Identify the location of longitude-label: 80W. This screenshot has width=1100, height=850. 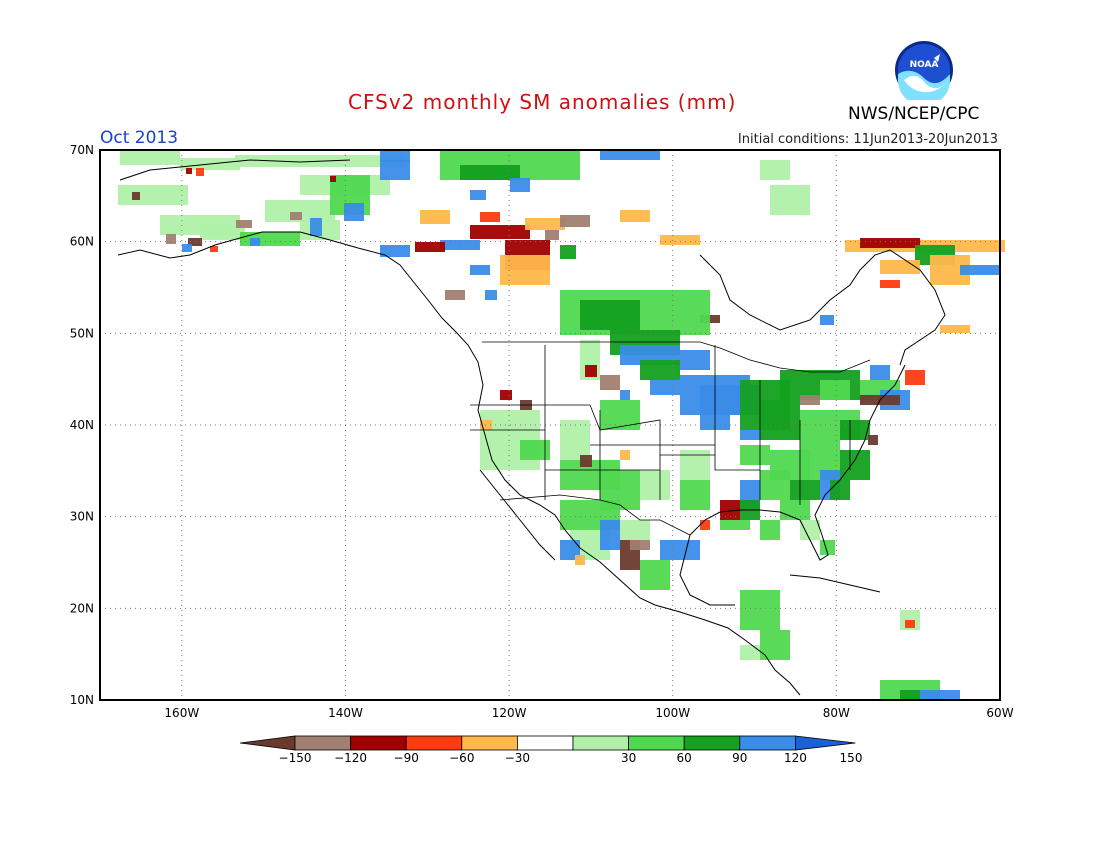
(836, 713).